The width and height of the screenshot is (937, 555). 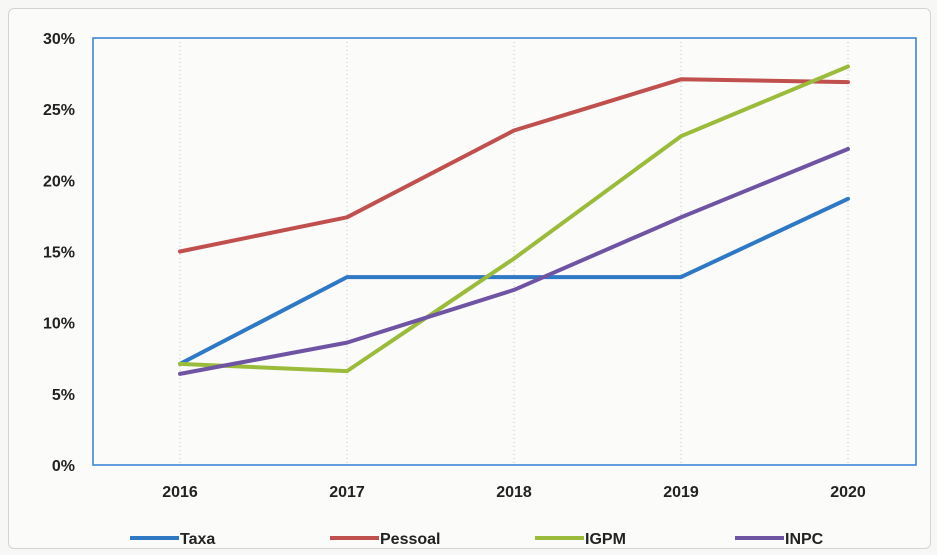 What do you see at coordinates (59, 181) in the screenshot?
I see `y-tick-label: 20%` at bounding box center [59, 181].